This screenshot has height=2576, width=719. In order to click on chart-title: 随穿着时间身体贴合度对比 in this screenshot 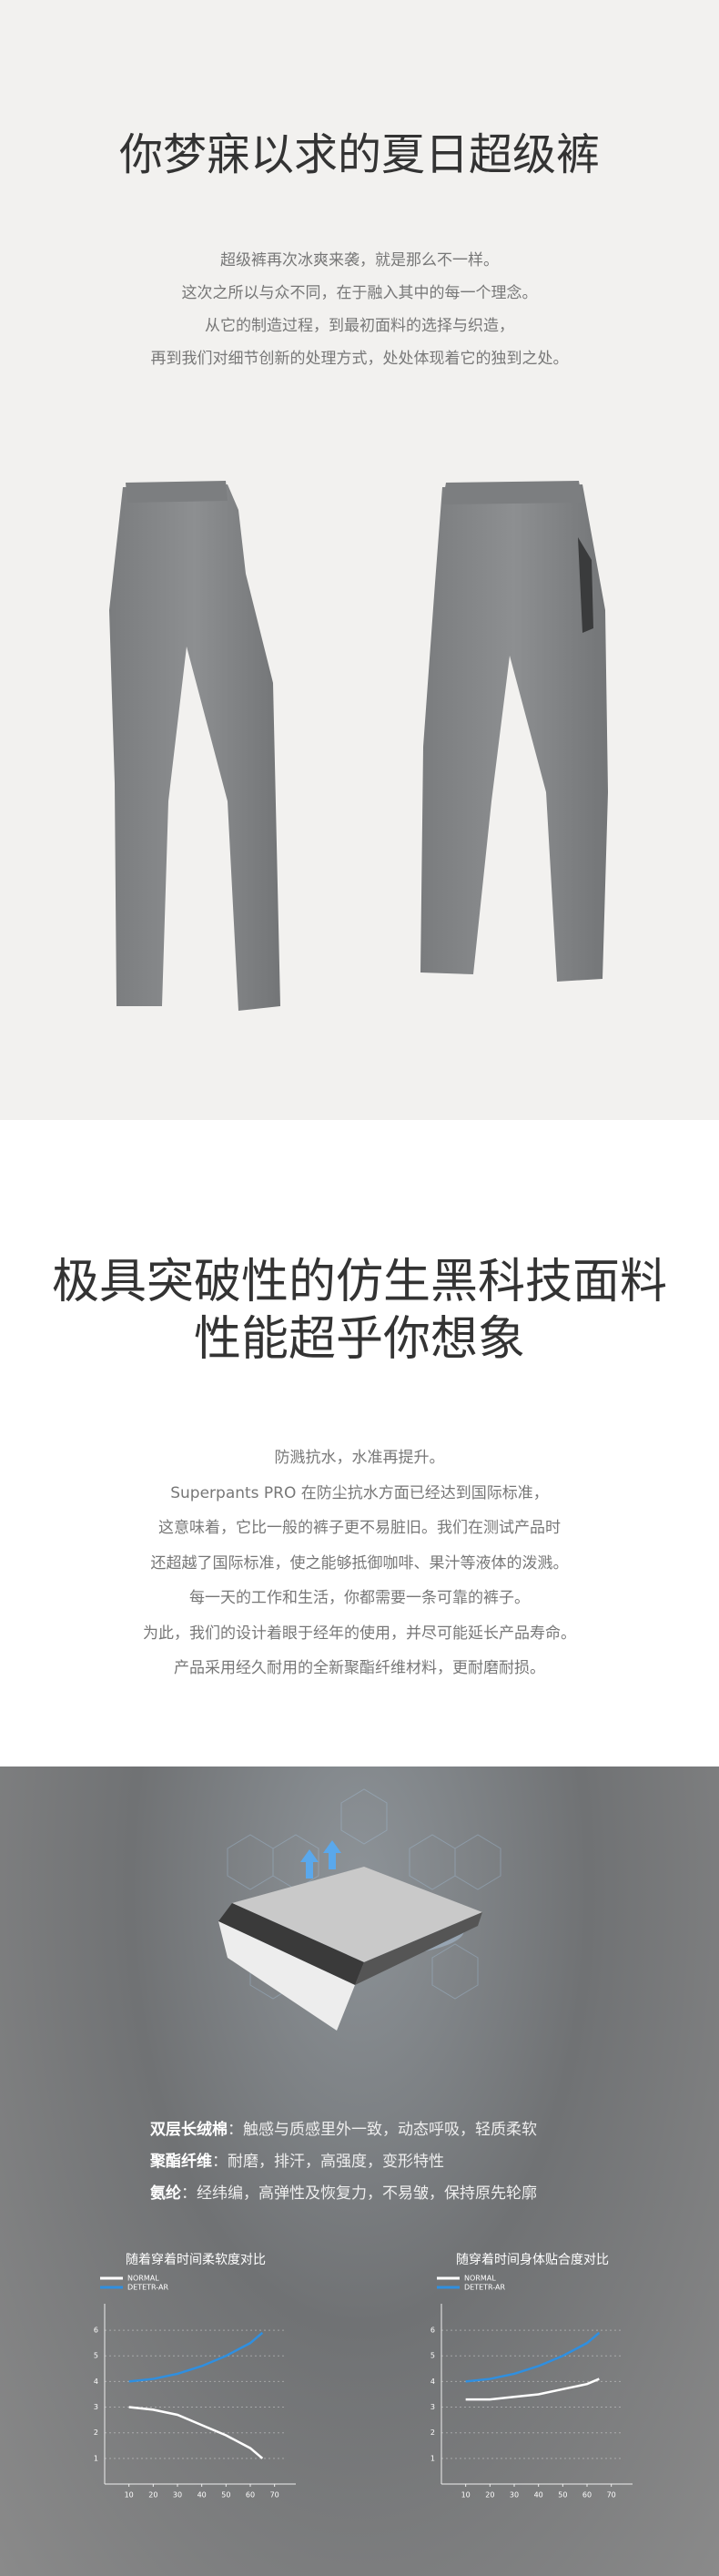, I will do `click(532, 2260)`.